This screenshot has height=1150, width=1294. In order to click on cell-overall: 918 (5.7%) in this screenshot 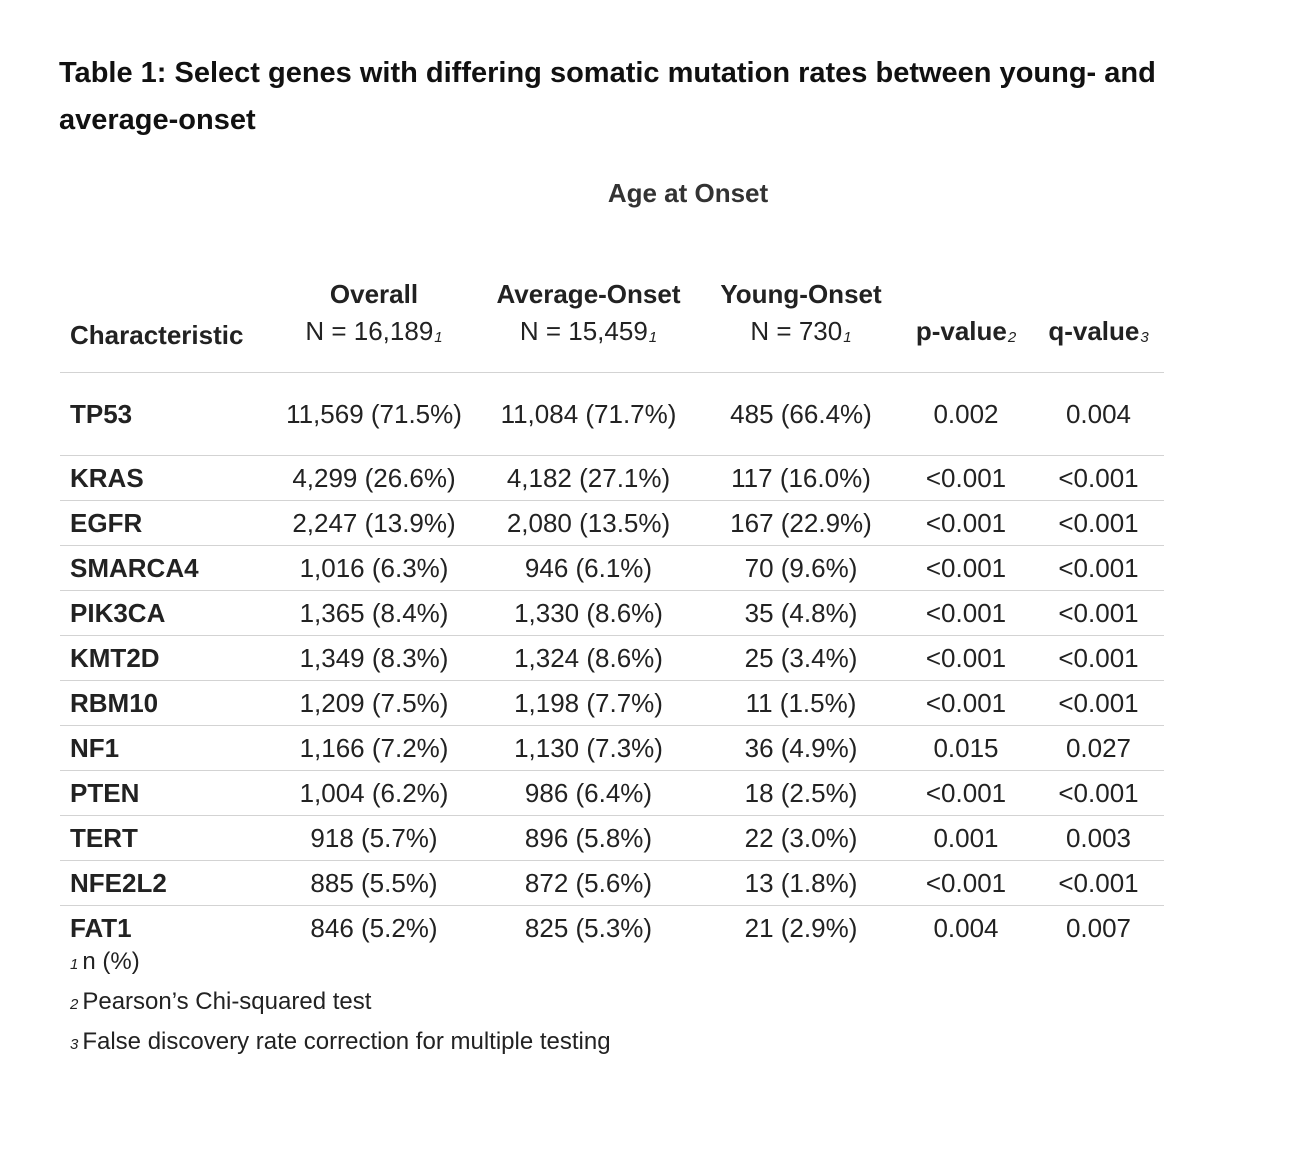, I will do `click(374, 838)`.